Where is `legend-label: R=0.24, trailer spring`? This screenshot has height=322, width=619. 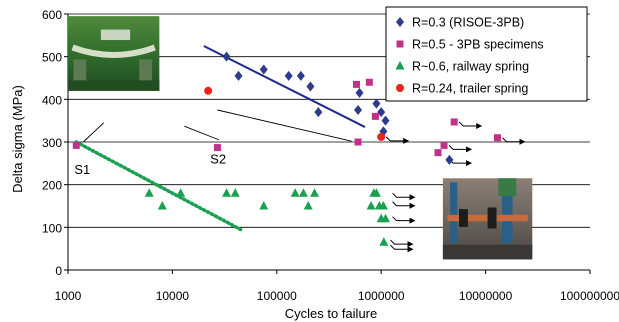
legend-label: R=0.24, trailer spring is located at coordinates (470, 89).